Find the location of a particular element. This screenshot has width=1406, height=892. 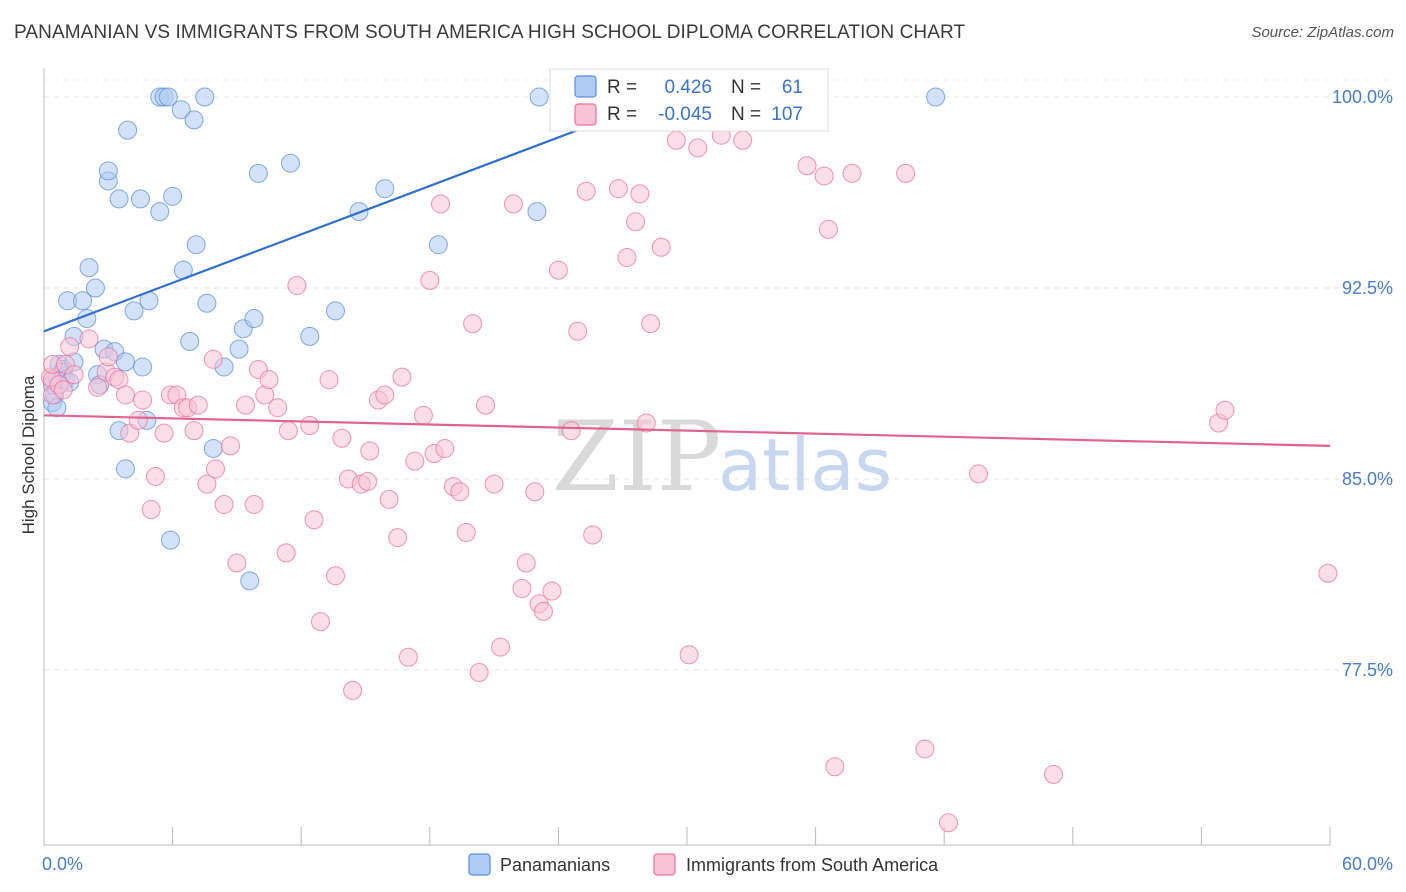

watermark: ZIP atlas is located at coordinates (722, 457).